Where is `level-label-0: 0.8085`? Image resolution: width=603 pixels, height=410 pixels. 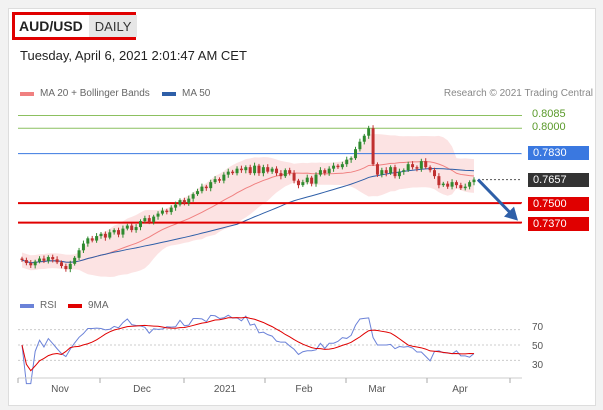 level-label-0: 0.8085 is located at coordinates (549, 114).